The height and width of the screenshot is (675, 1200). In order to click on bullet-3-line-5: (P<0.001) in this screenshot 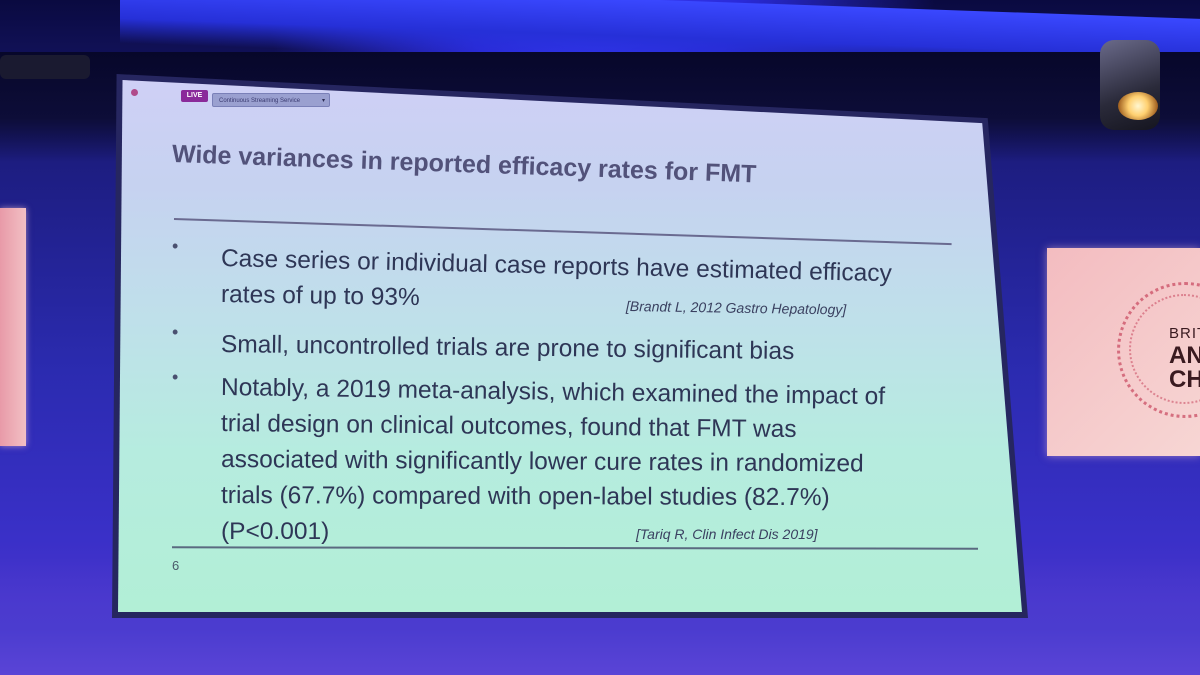, I will do `click(275, 531)`.